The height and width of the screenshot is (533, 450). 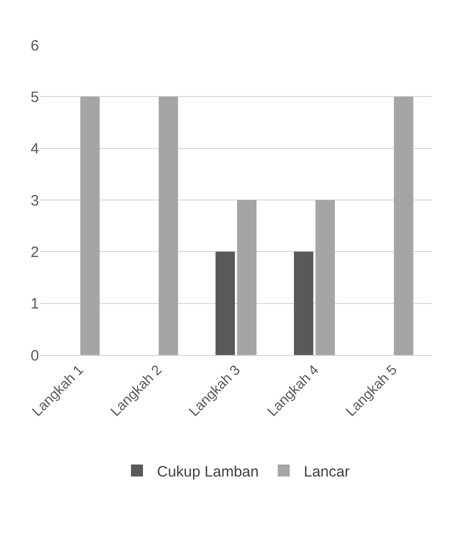 I want to click on y-tick-label: 3, so click(x=34, y=201).